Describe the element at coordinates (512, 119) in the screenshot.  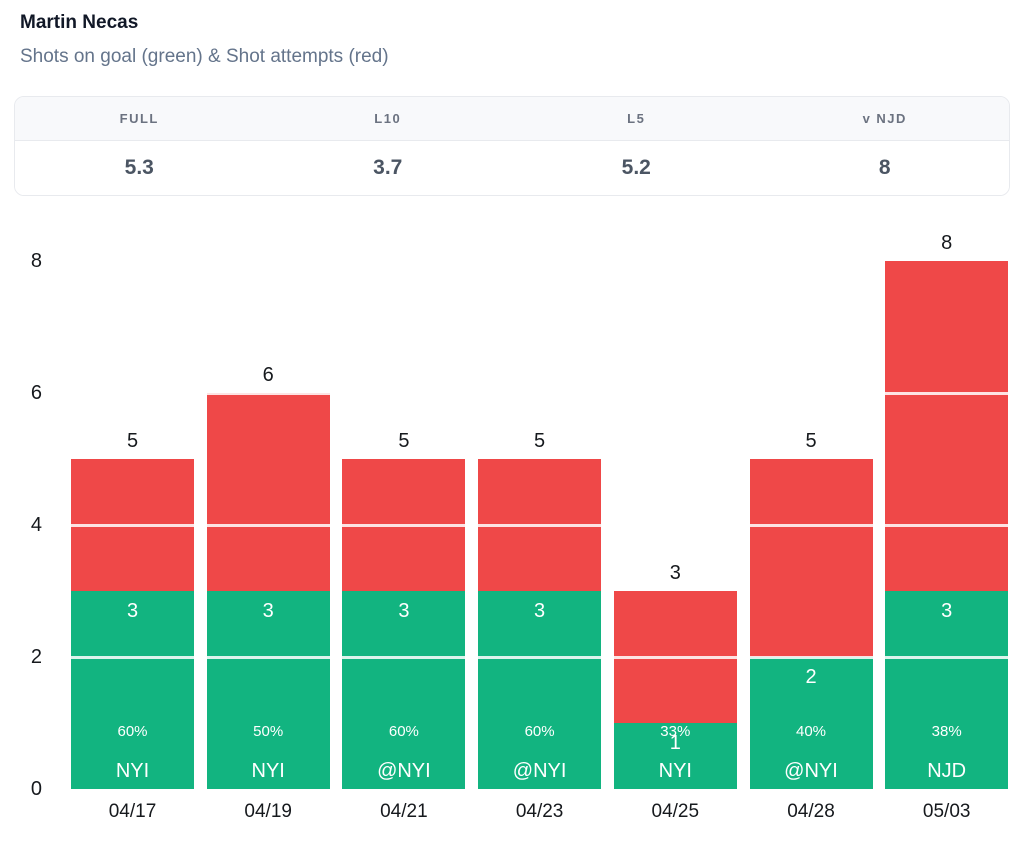
I see `stats-header-row: FULL L10 L5 v NJD` at that location.